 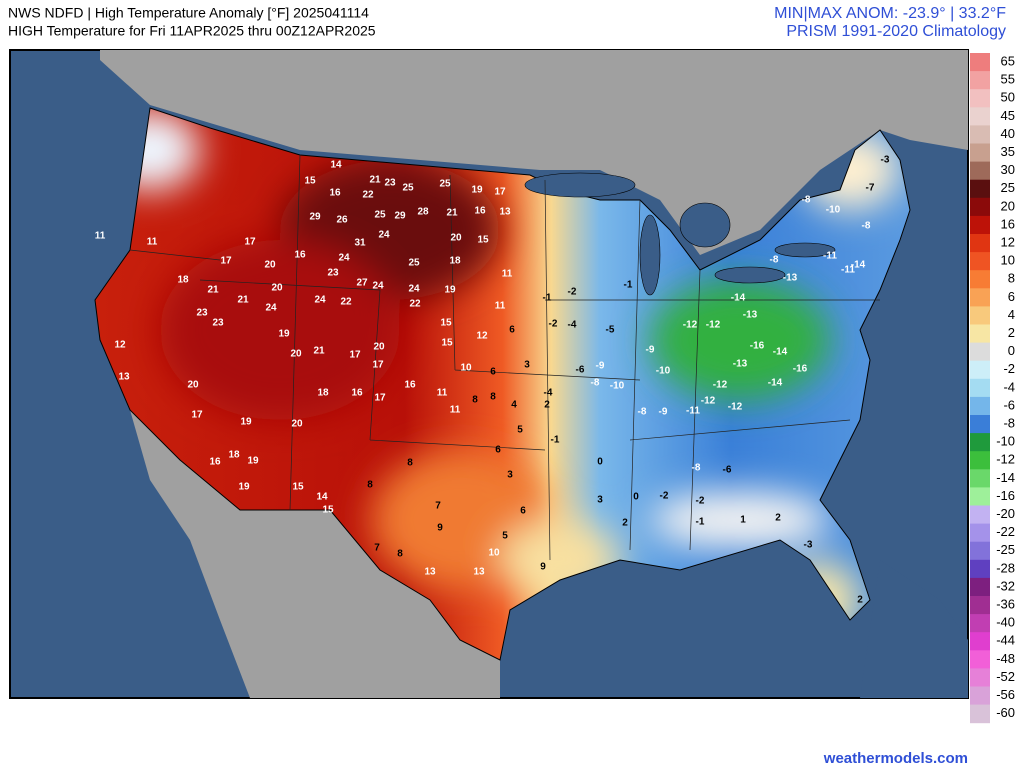 What do you see at coordinates (523, 511) in the screenshot?
I see `station-value: 6` at bounding box center [523, 511].